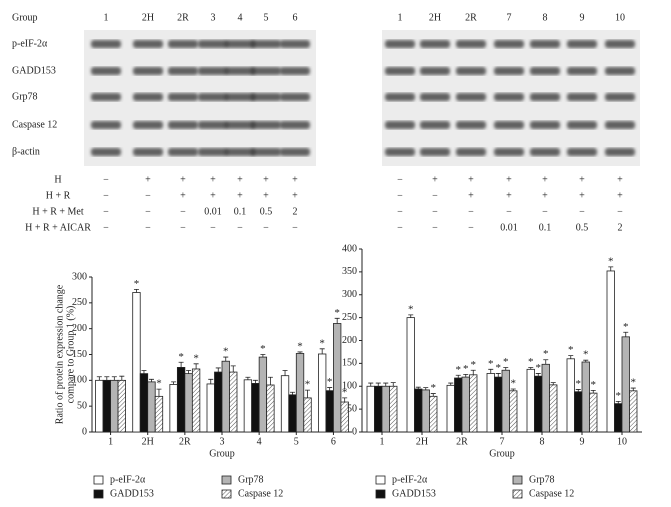 The image size is (671, 507). What do you see at coordinates (260, 493) in the screenshot?
I see `legend-label: Caspase 12` at bounding box center [260, 493].